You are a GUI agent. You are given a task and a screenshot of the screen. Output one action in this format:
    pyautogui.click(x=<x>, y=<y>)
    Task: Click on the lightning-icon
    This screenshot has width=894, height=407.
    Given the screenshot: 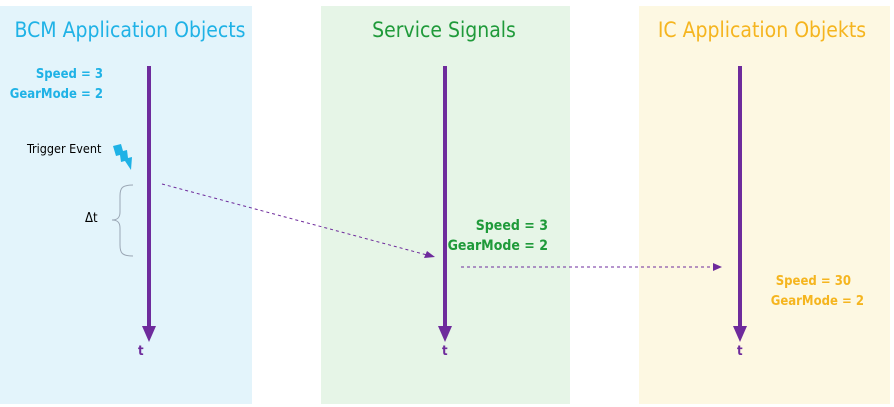 What is the action you would take?
    pyautogui.click(x=122, y=157)
    